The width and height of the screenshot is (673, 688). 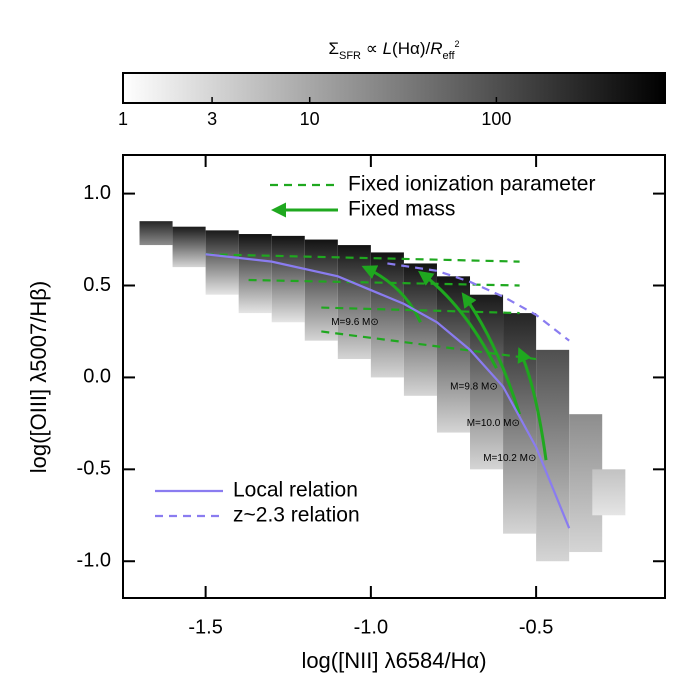 I want to click on y-tick-label: -0.5, so click(x=94, y=469).